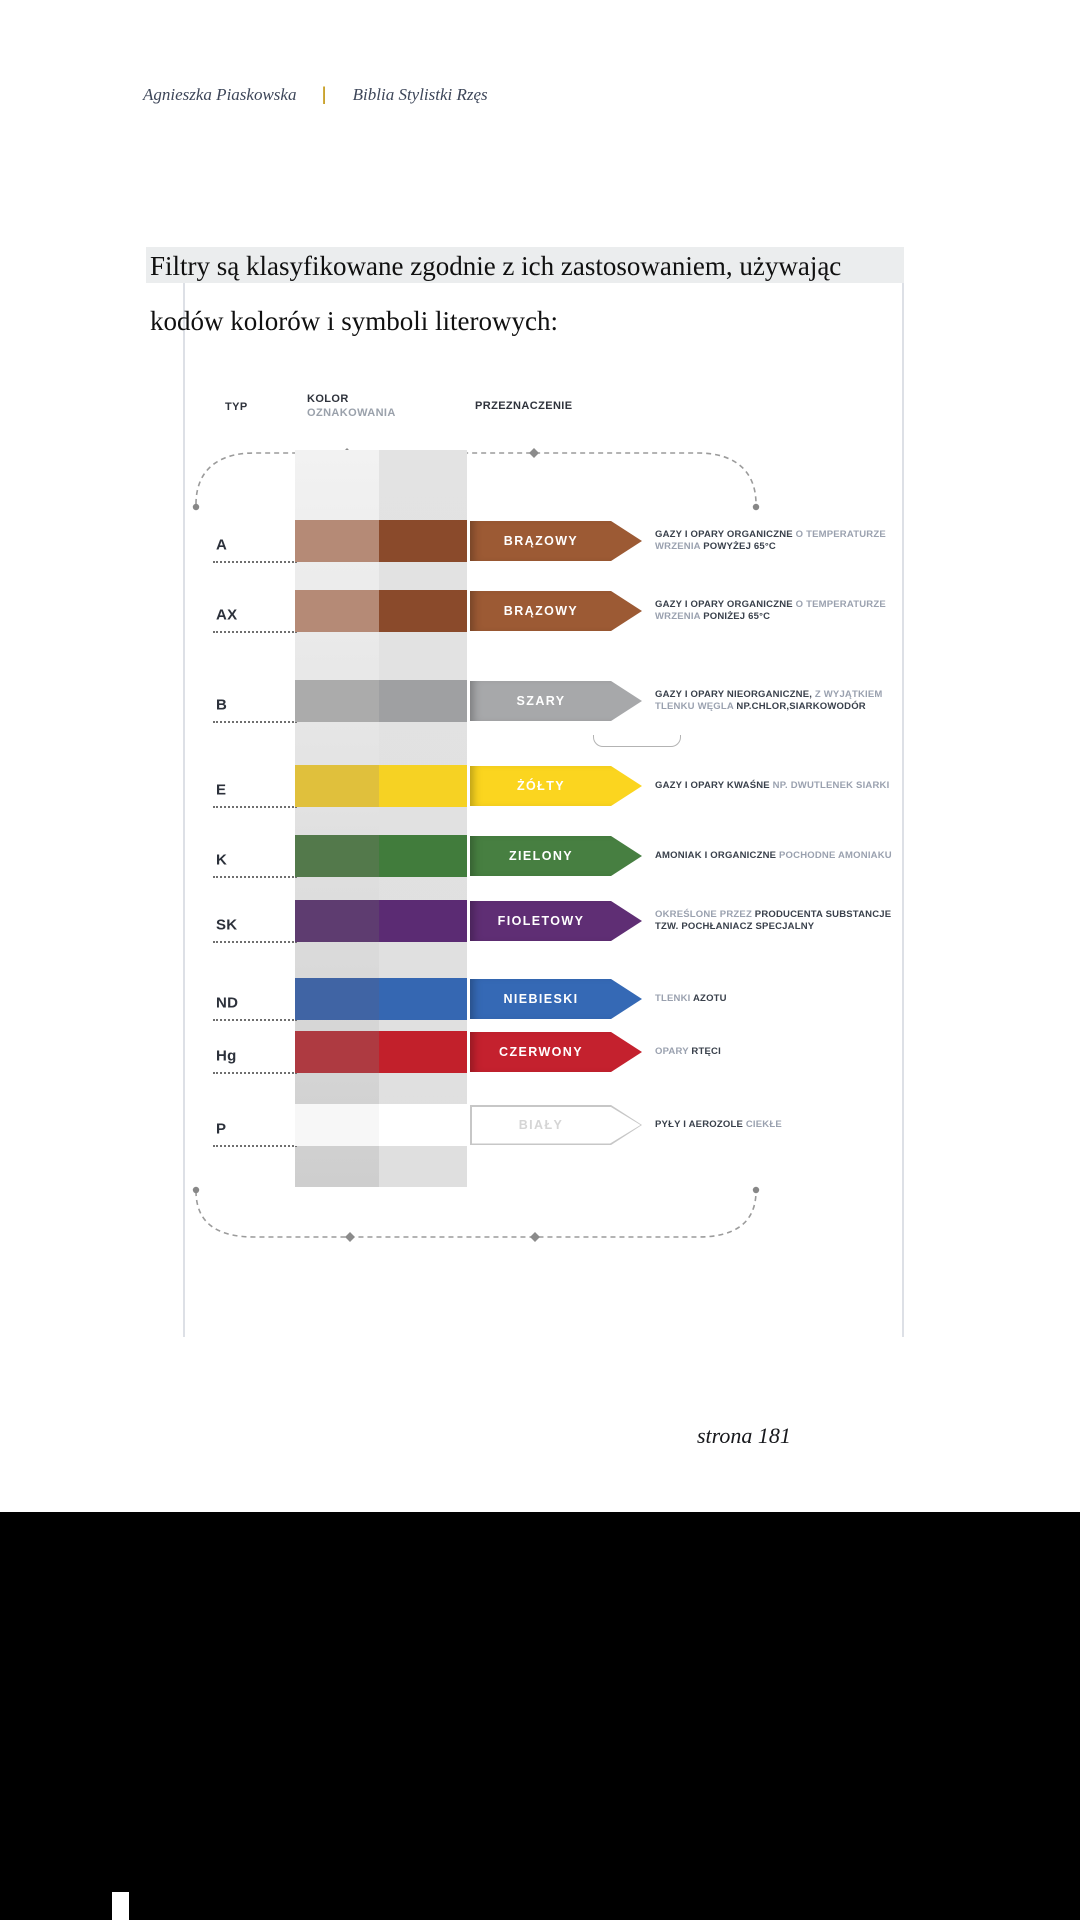  I want to click on color-arrow-label: ZIELONY, so click(541, 856).